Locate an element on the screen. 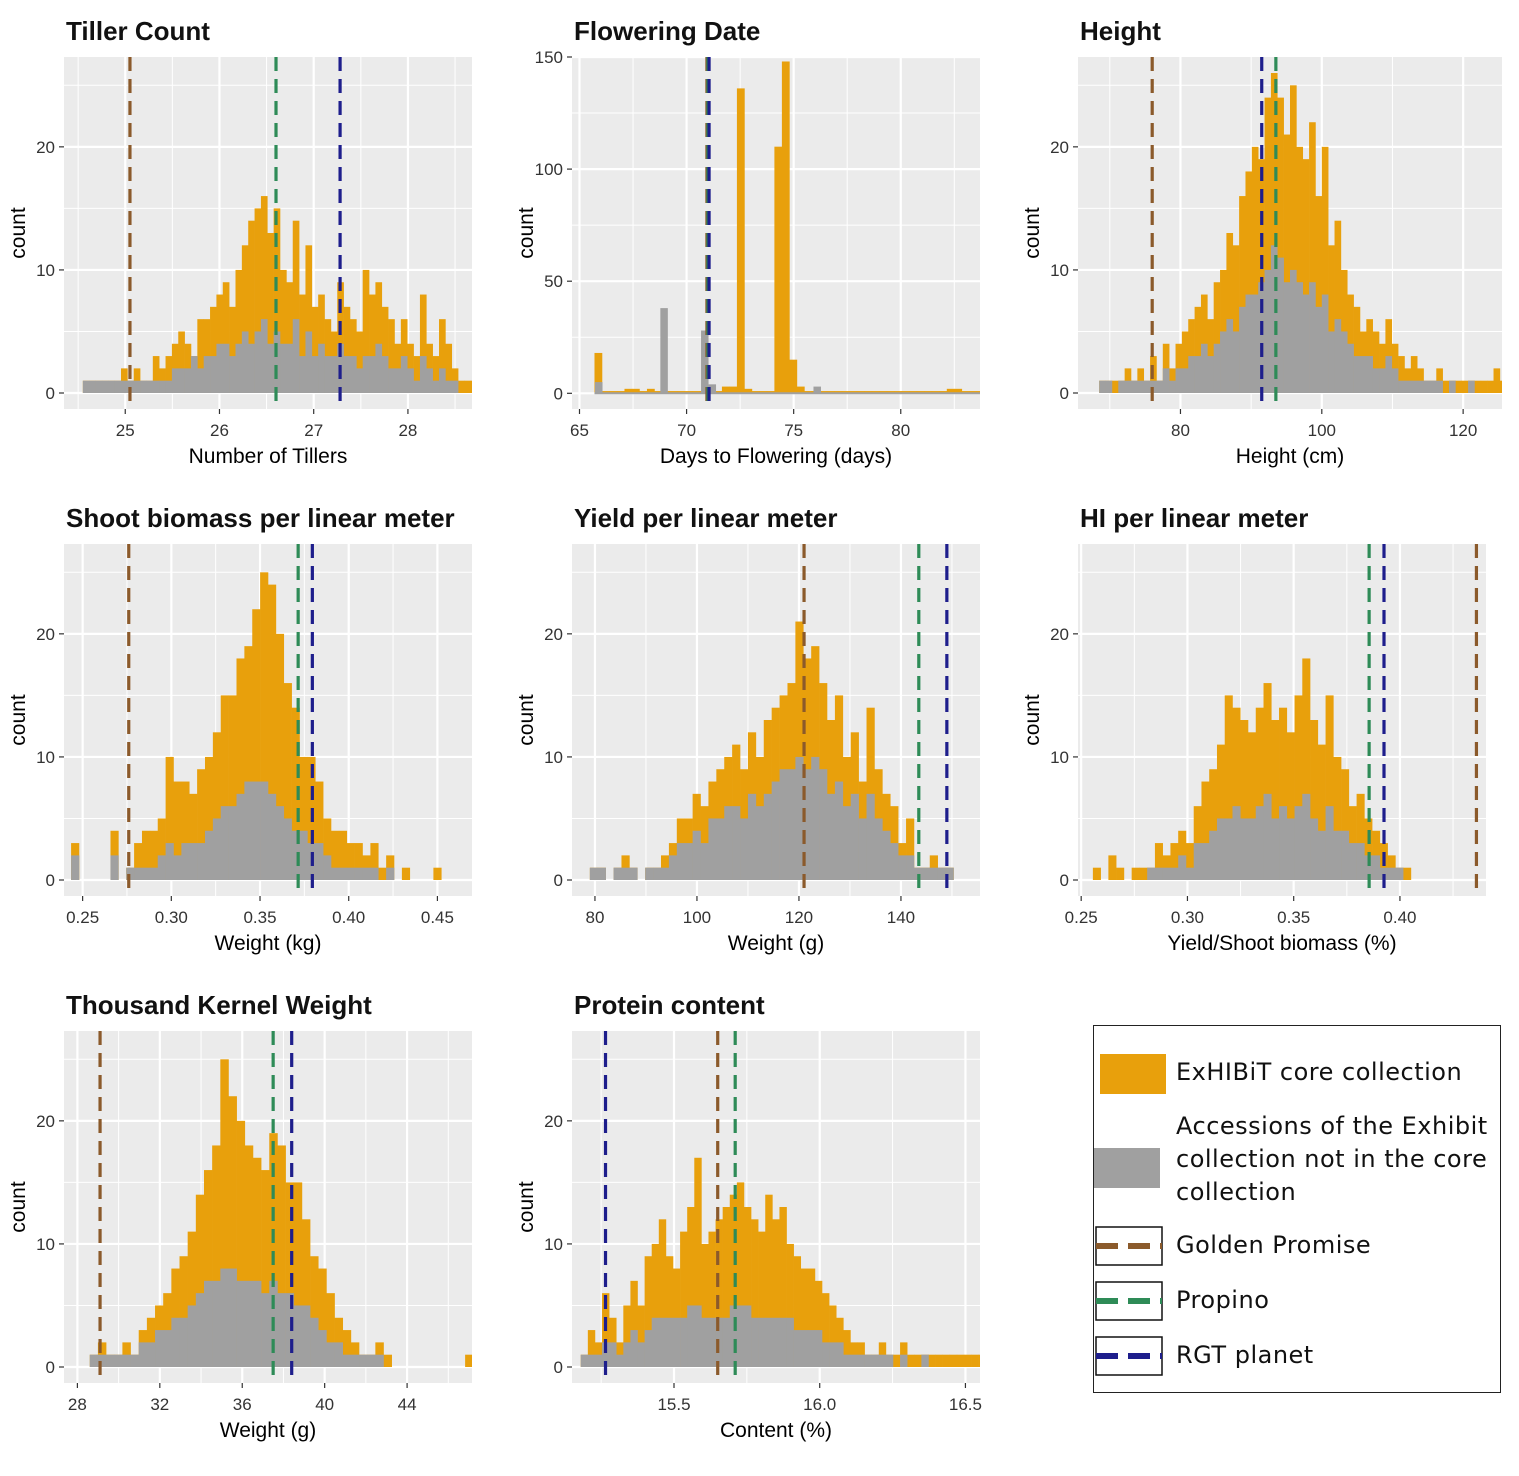 The width and height of the screenshot is (1519, 1476). flowering-ytick-label: 150 is located at coordinates (549, 57).